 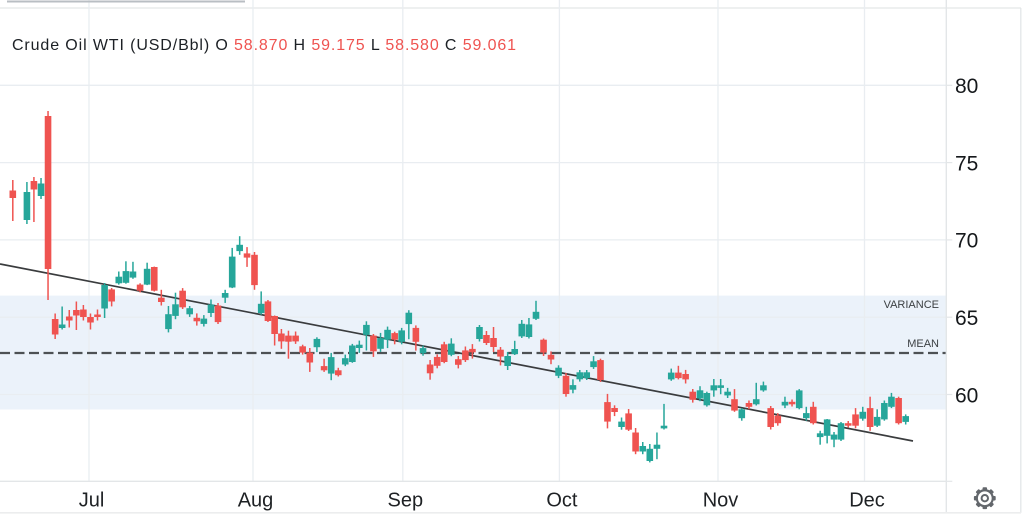 I want to click on svg-text: Sep, so click(x=406, y=501).